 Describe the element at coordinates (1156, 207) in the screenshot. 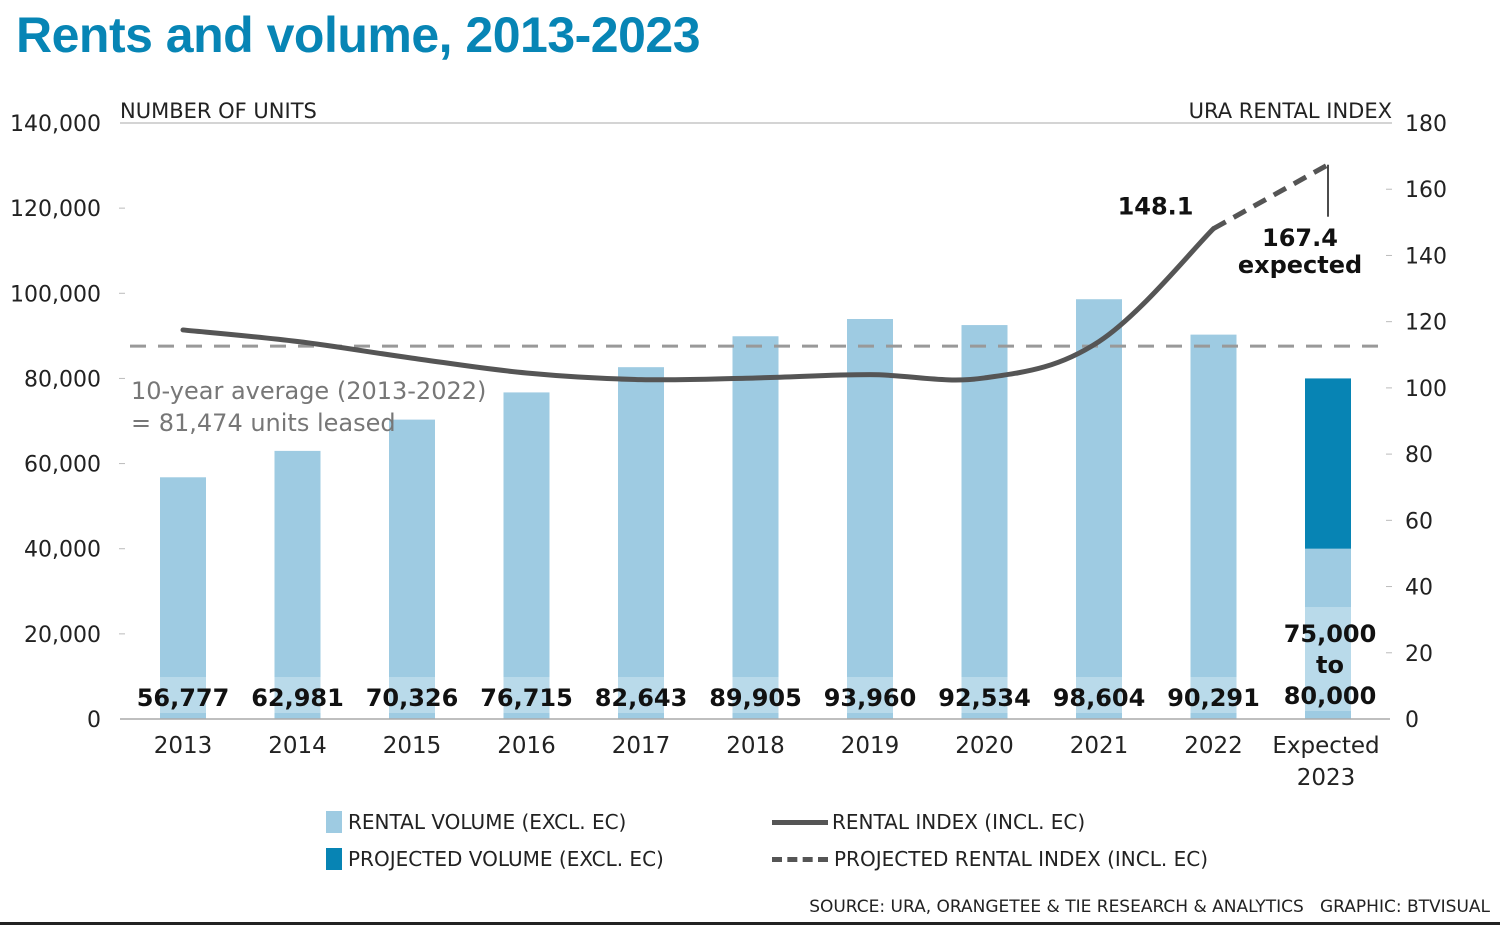

I see `index-2022-label: 148.1` at that location.